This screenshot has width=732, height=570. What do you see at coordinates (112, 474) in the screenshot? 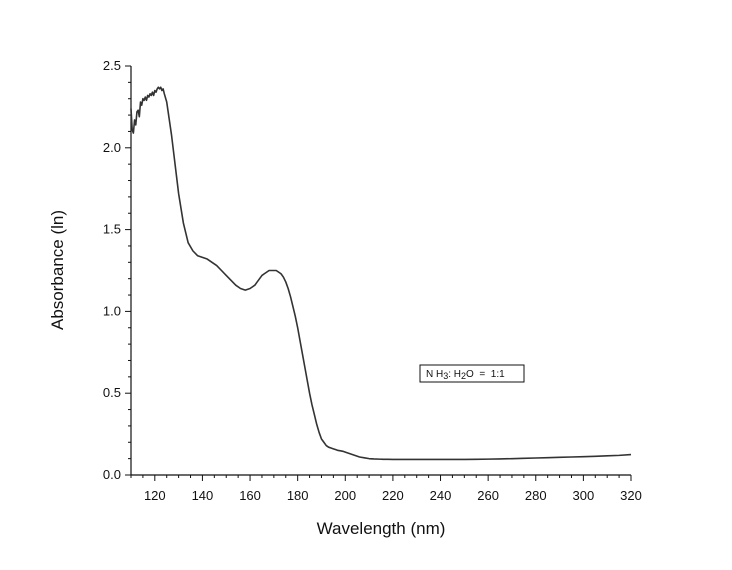
I see `y-tick-label: 0.0` at bounding box center [112, 474].